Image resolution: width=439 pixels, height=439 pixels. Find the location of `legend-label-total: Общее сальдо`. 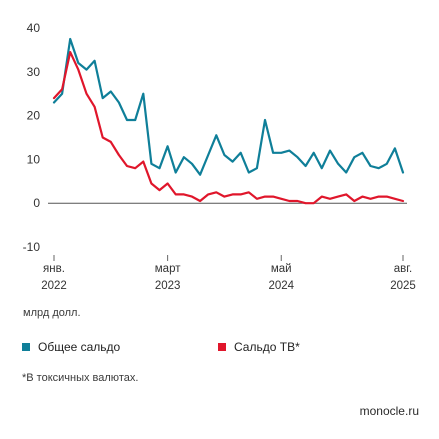

legend-label-total: Общее сальдо is located at coordinates (79, 347).